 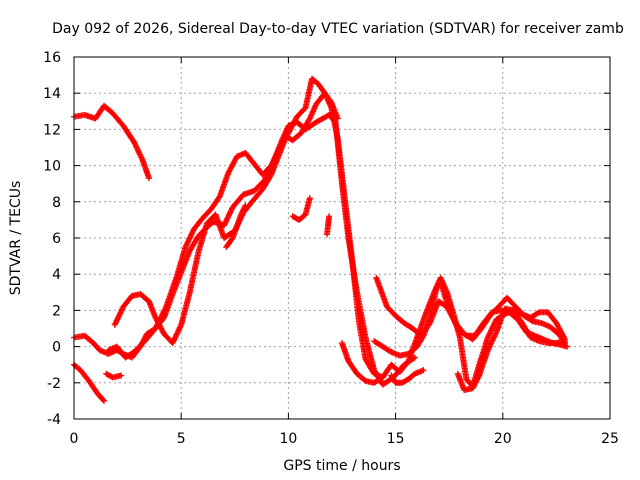 I want to click on y-tick-label: -4, so click(x=54, y=420).